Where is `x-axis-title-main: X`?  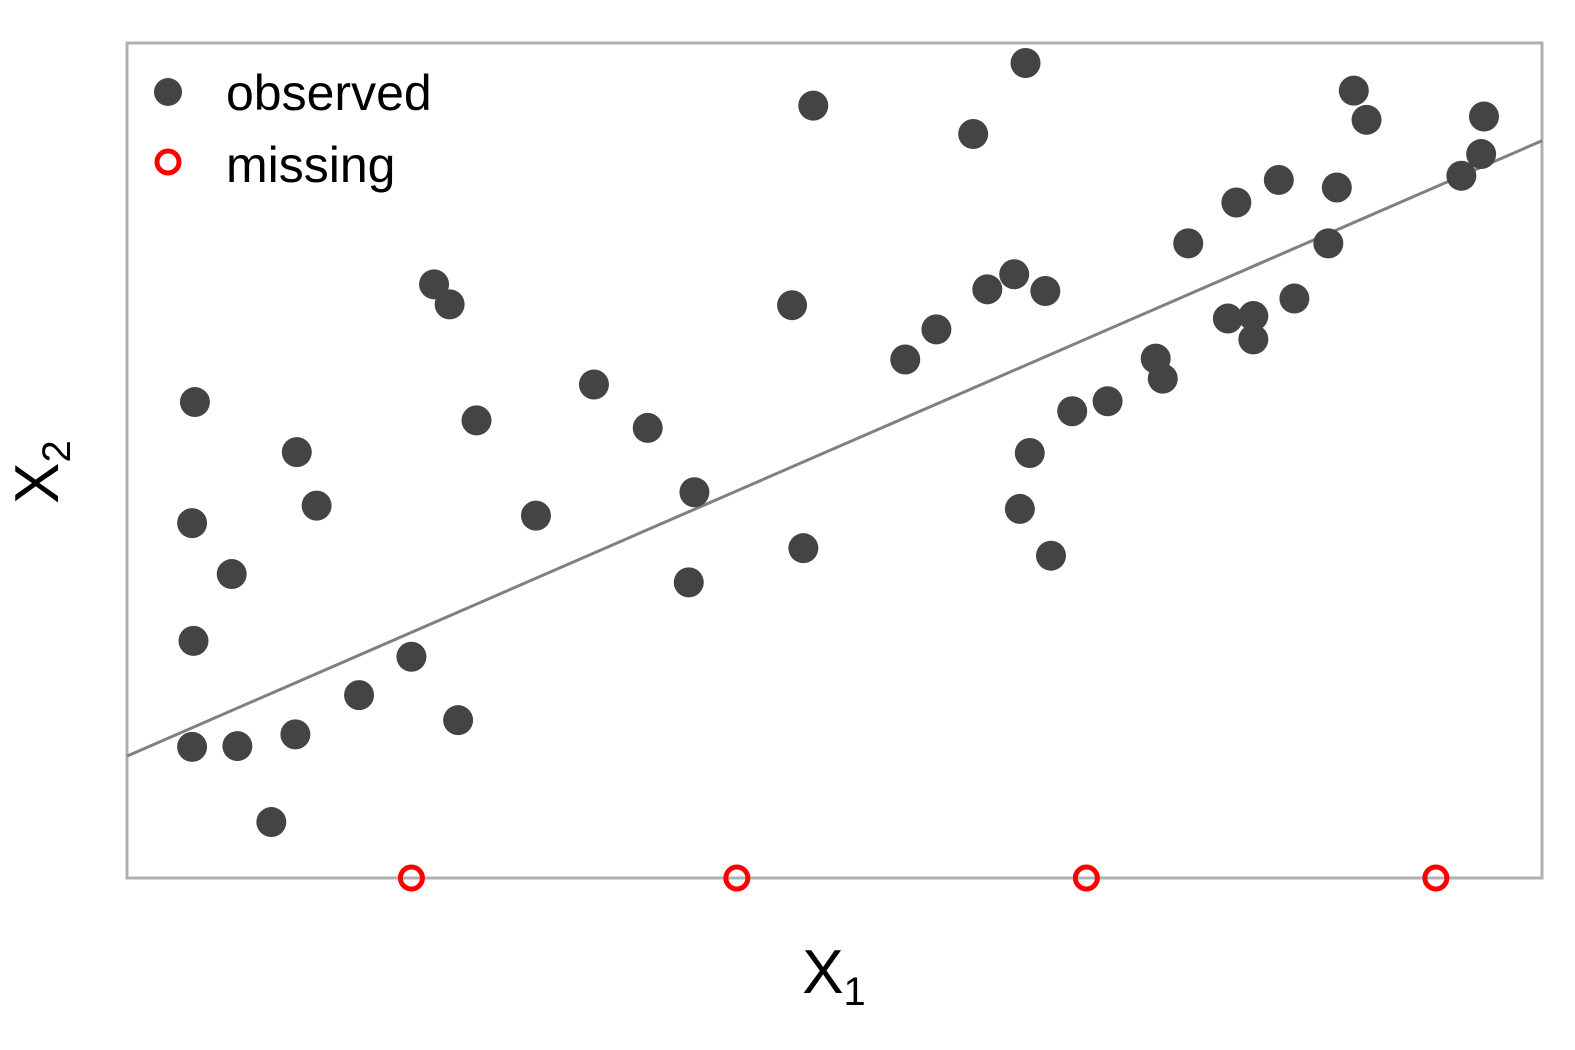
x-axis-title-main: X is located at coordinates (822, 972).